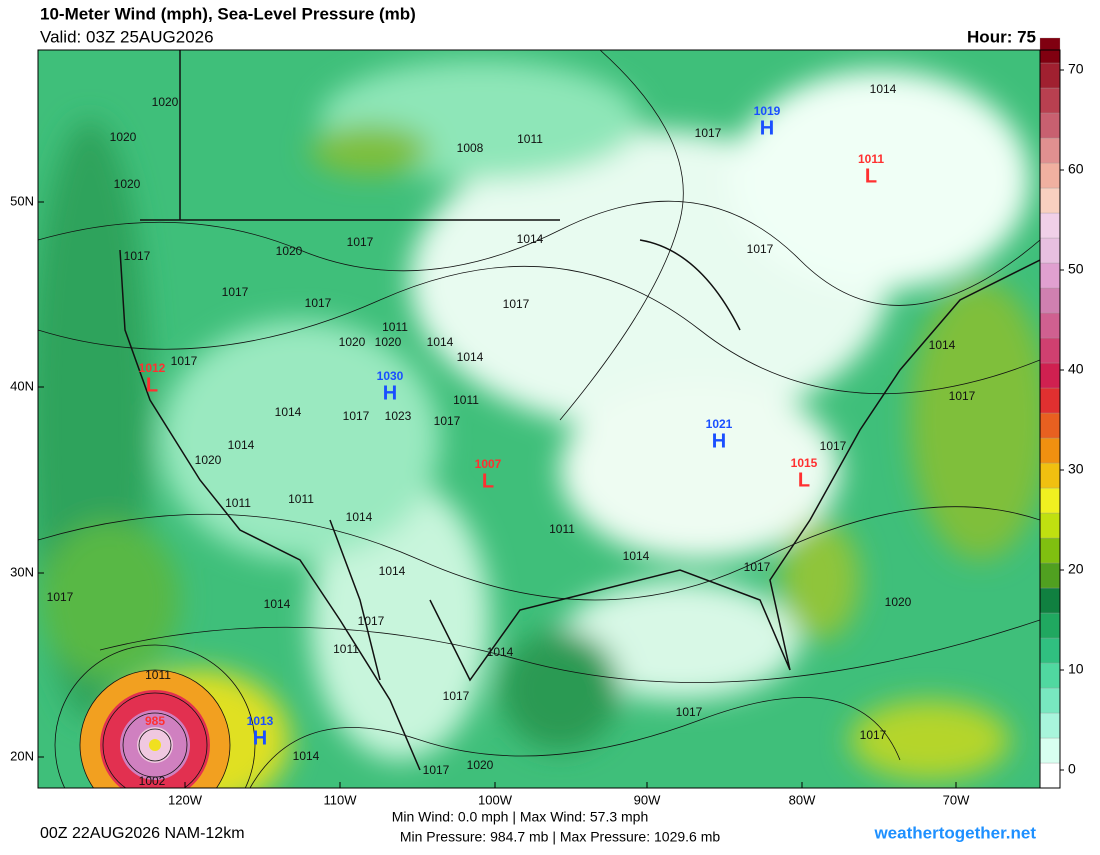 The height and width of the screenshot is (855, 1100). I want to click on isobar-label: 1008, so click(470, 148).